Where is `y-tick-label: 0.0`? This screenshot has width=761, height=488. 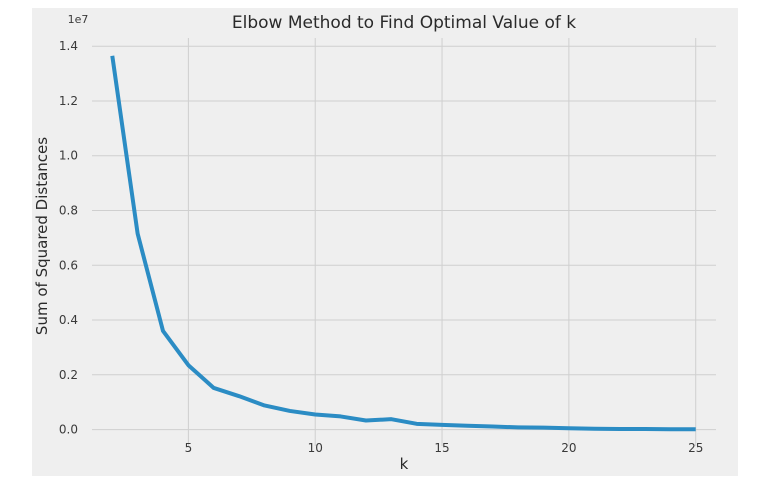 y-tick-label: 0.0 is located at coordinates (68, 430).